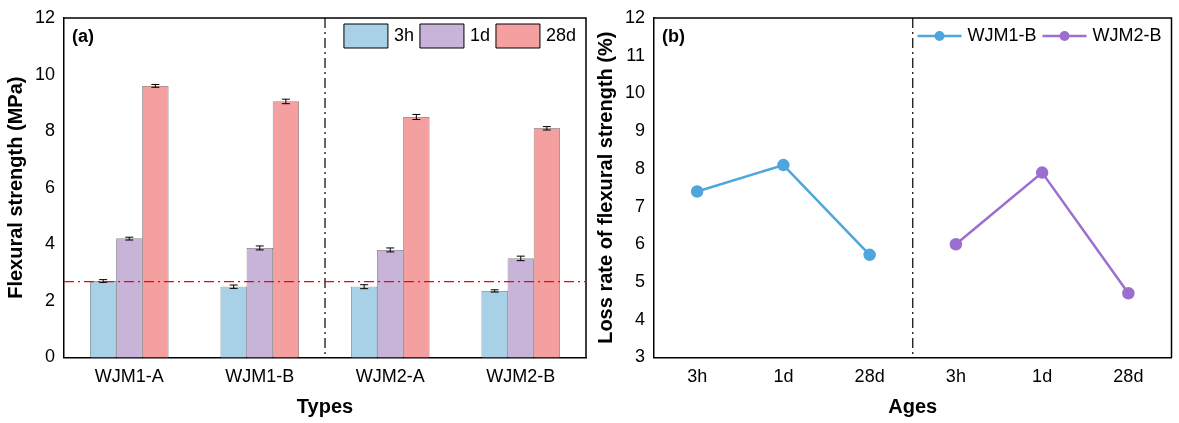 This screenshot has height=423, width=1179. Describe the element at coordinates (640, 356) in the screenshot. I see `y-tick-label: 3` at that location.